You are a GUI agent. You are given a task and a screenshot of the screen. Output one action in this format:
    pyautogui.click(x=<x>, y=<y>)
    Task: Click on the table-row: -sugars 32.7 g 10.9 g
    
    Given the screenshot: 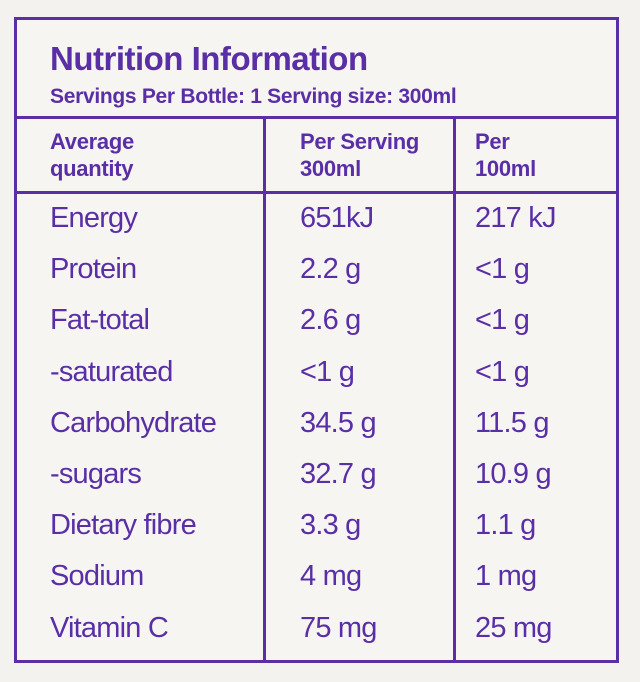 What is the action you would take?
    pyautogui.click(x=316, y=475)
    